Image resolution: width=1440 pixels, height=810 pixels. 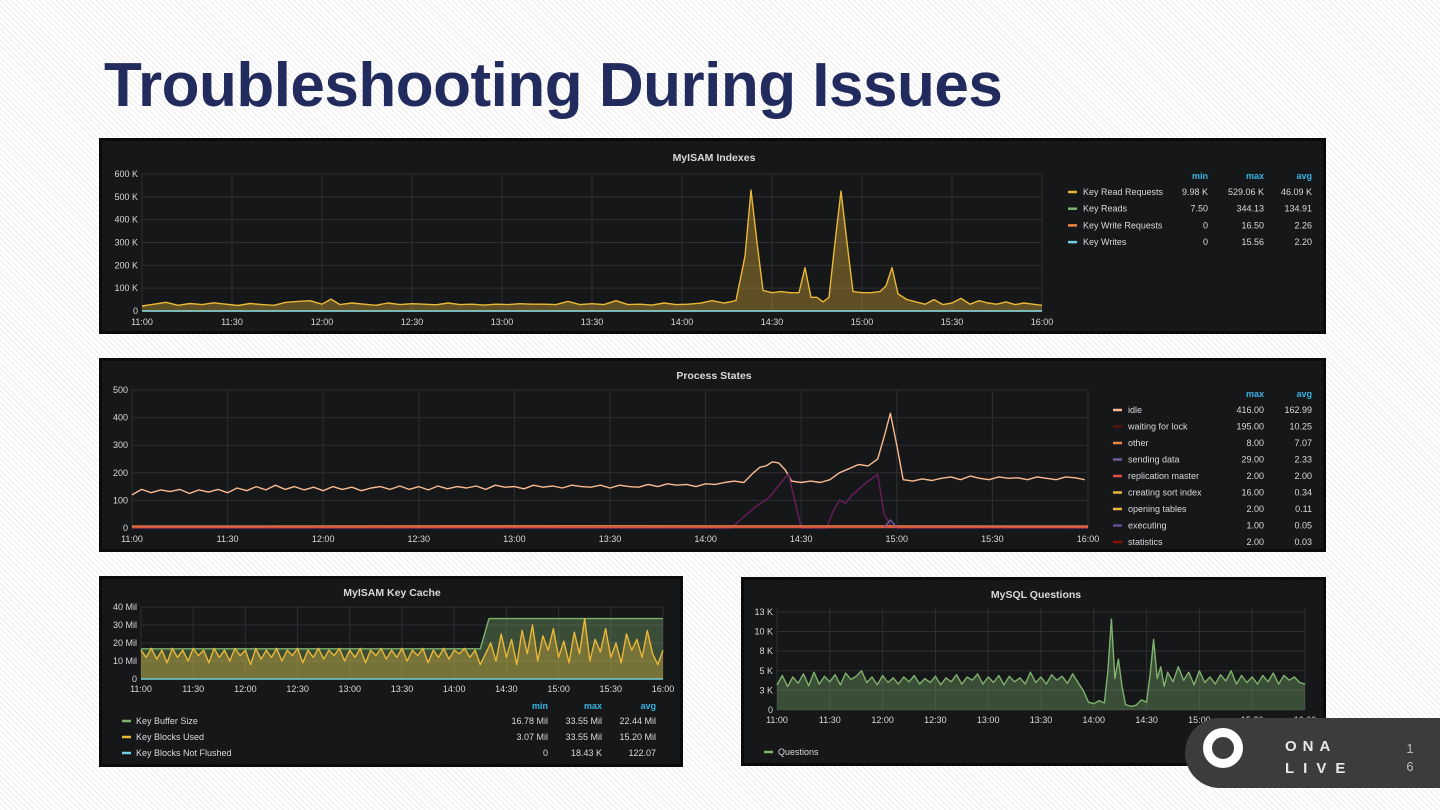 I want to click on percona-live-logo: ONA LIVE, so click(x=1312, y=764).